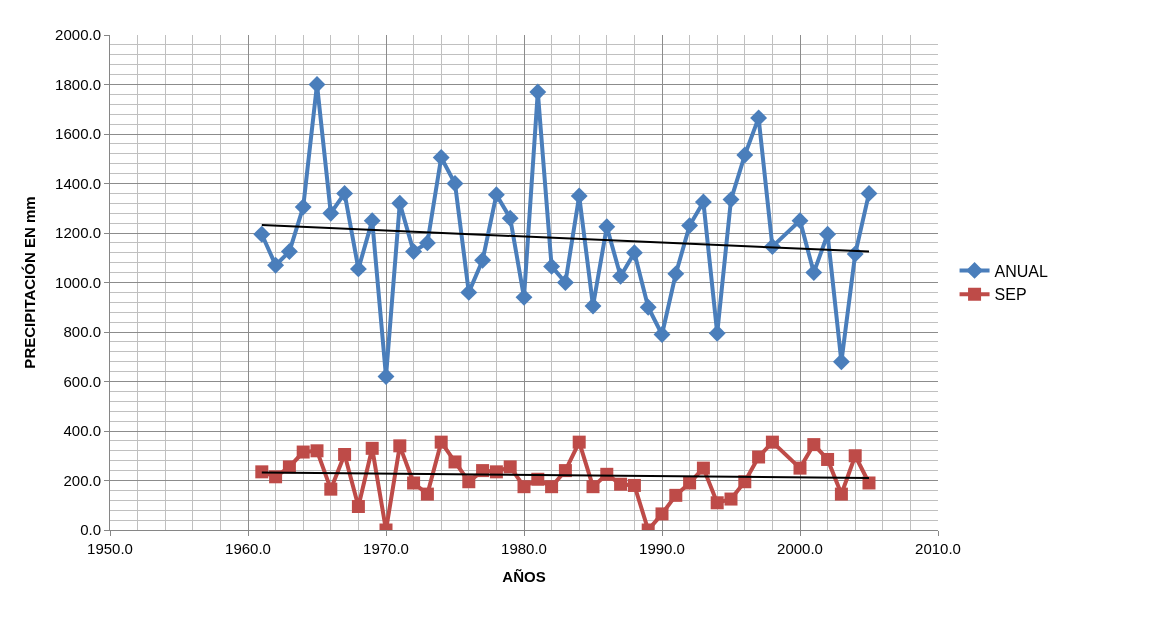  Describe the element at coordinates (78, 233) in the screenshot. I see `y-tick-label: 1200.0` at that location.